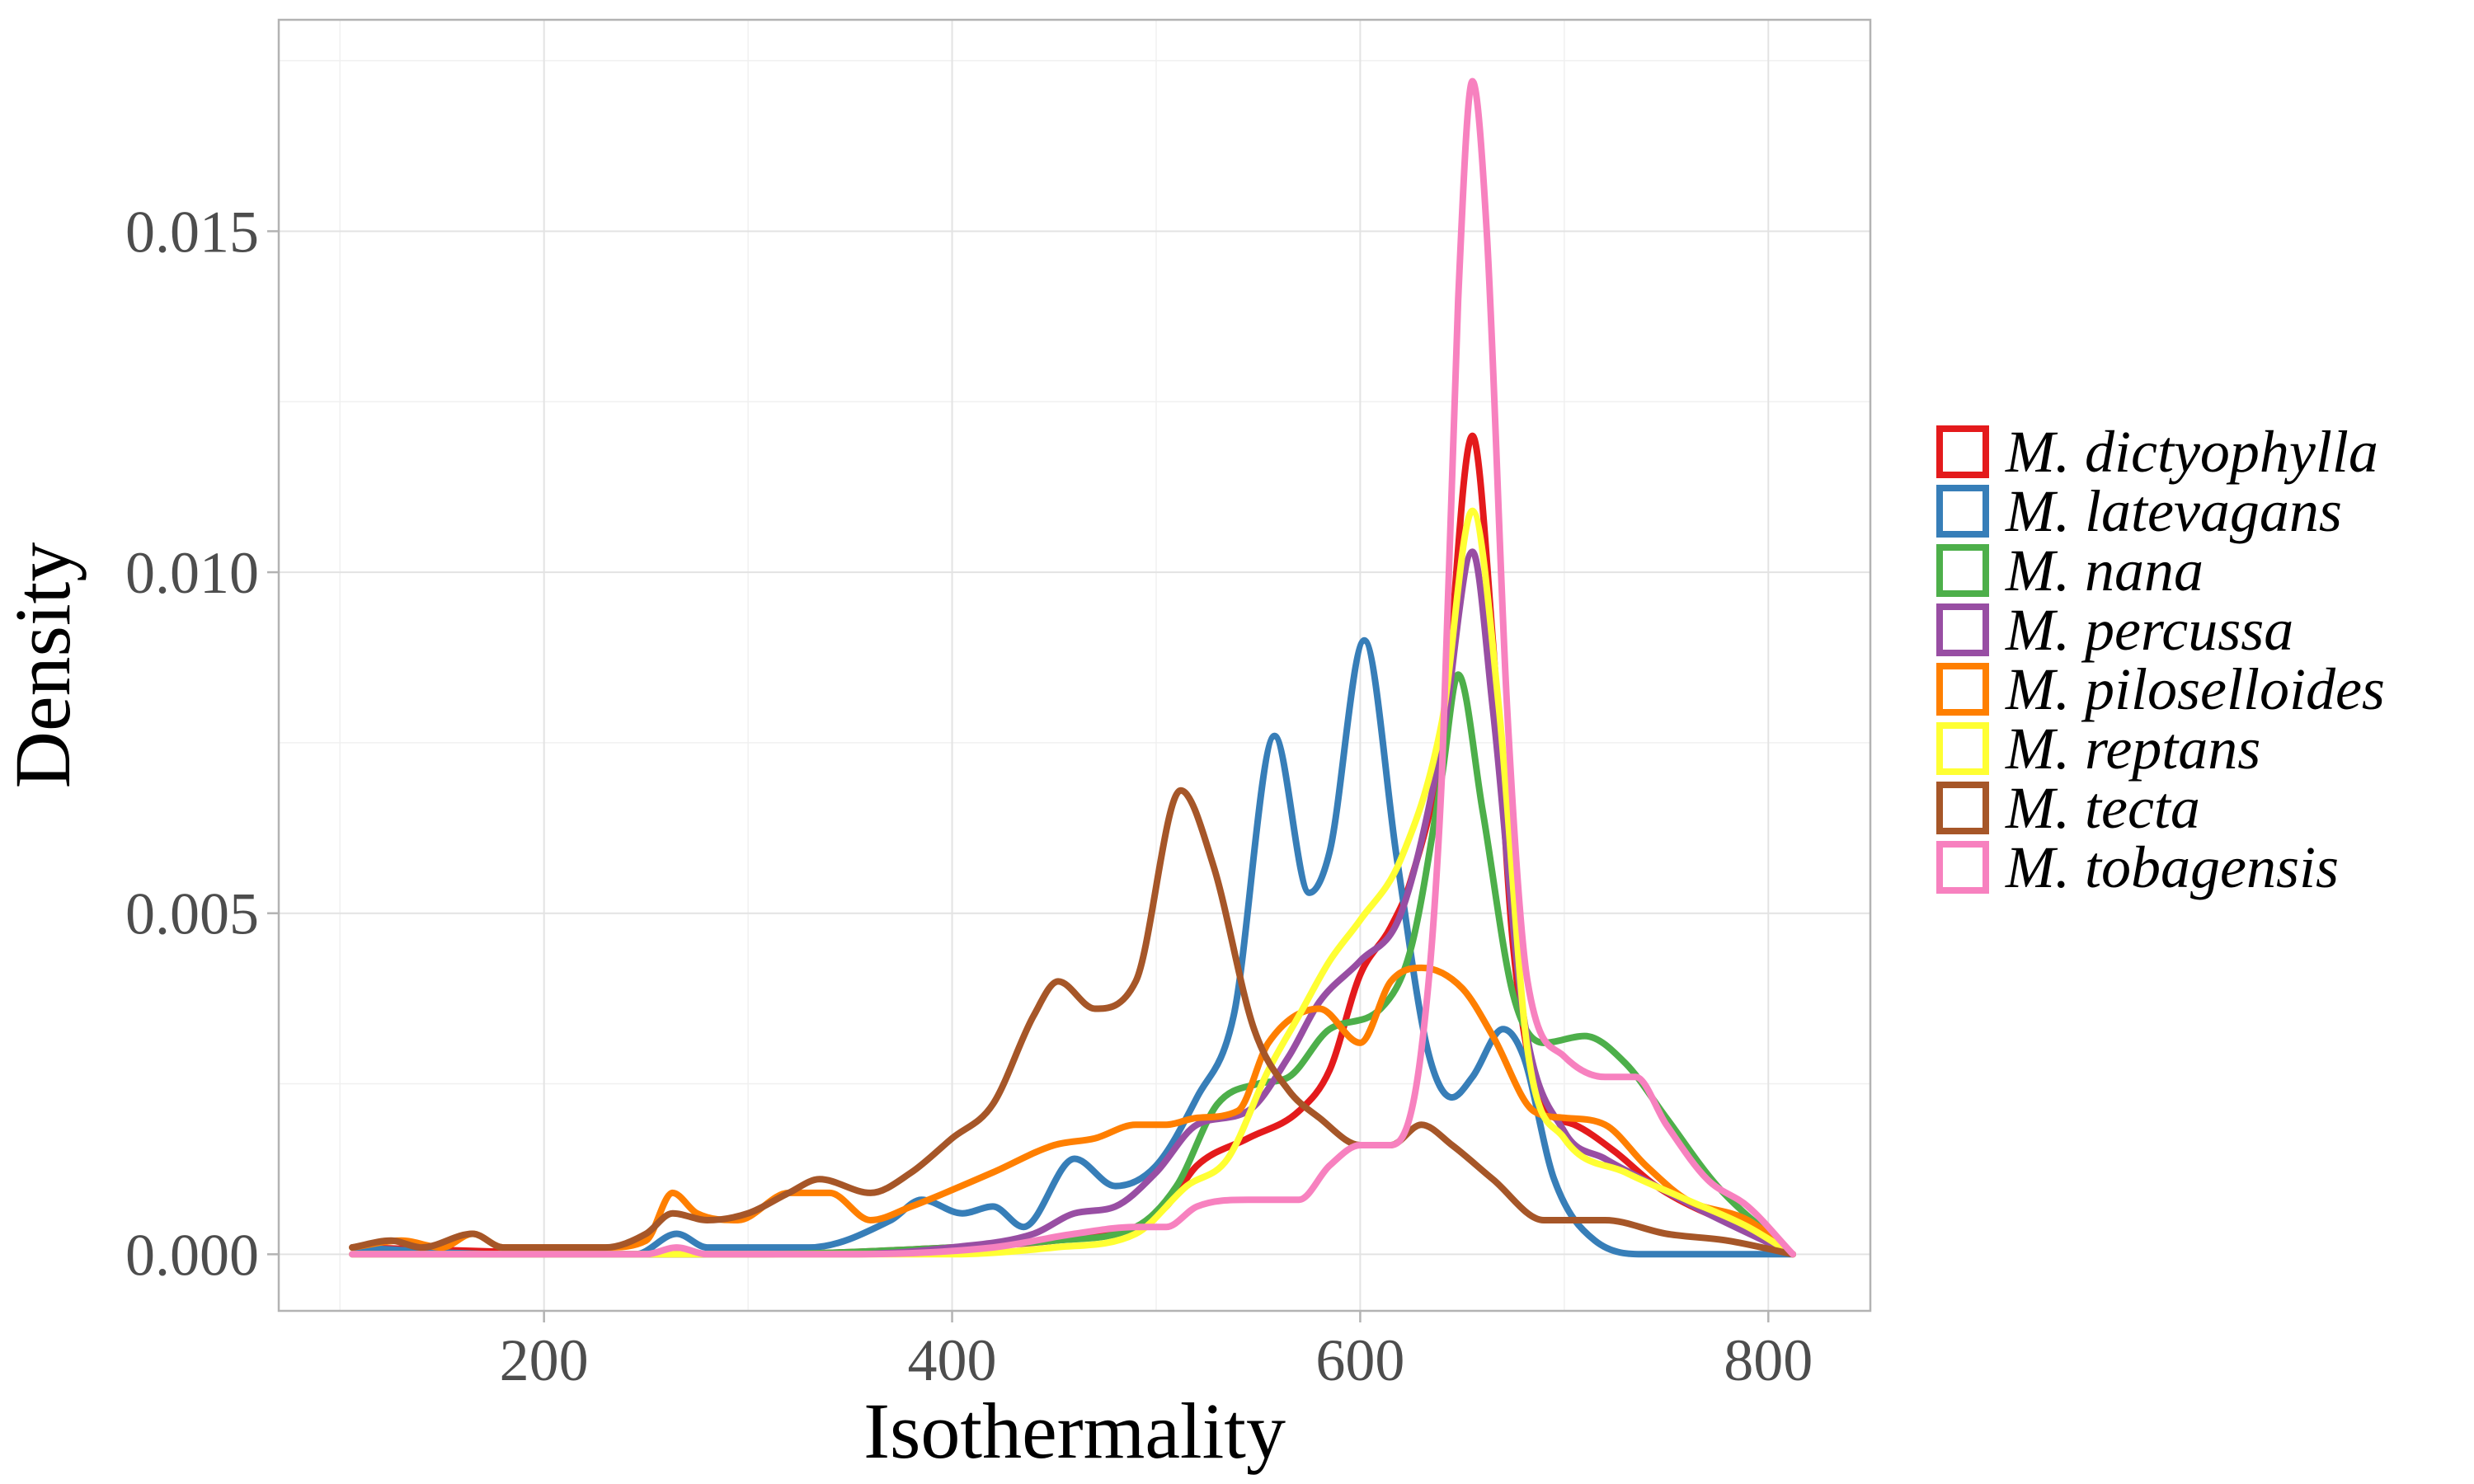 This screenshot has width=2474, height=1484. What do you see at coordinates (1962, 808) in the screenshot?
I see `legend-key-m-tecta` at bounding box center [1962, 808].